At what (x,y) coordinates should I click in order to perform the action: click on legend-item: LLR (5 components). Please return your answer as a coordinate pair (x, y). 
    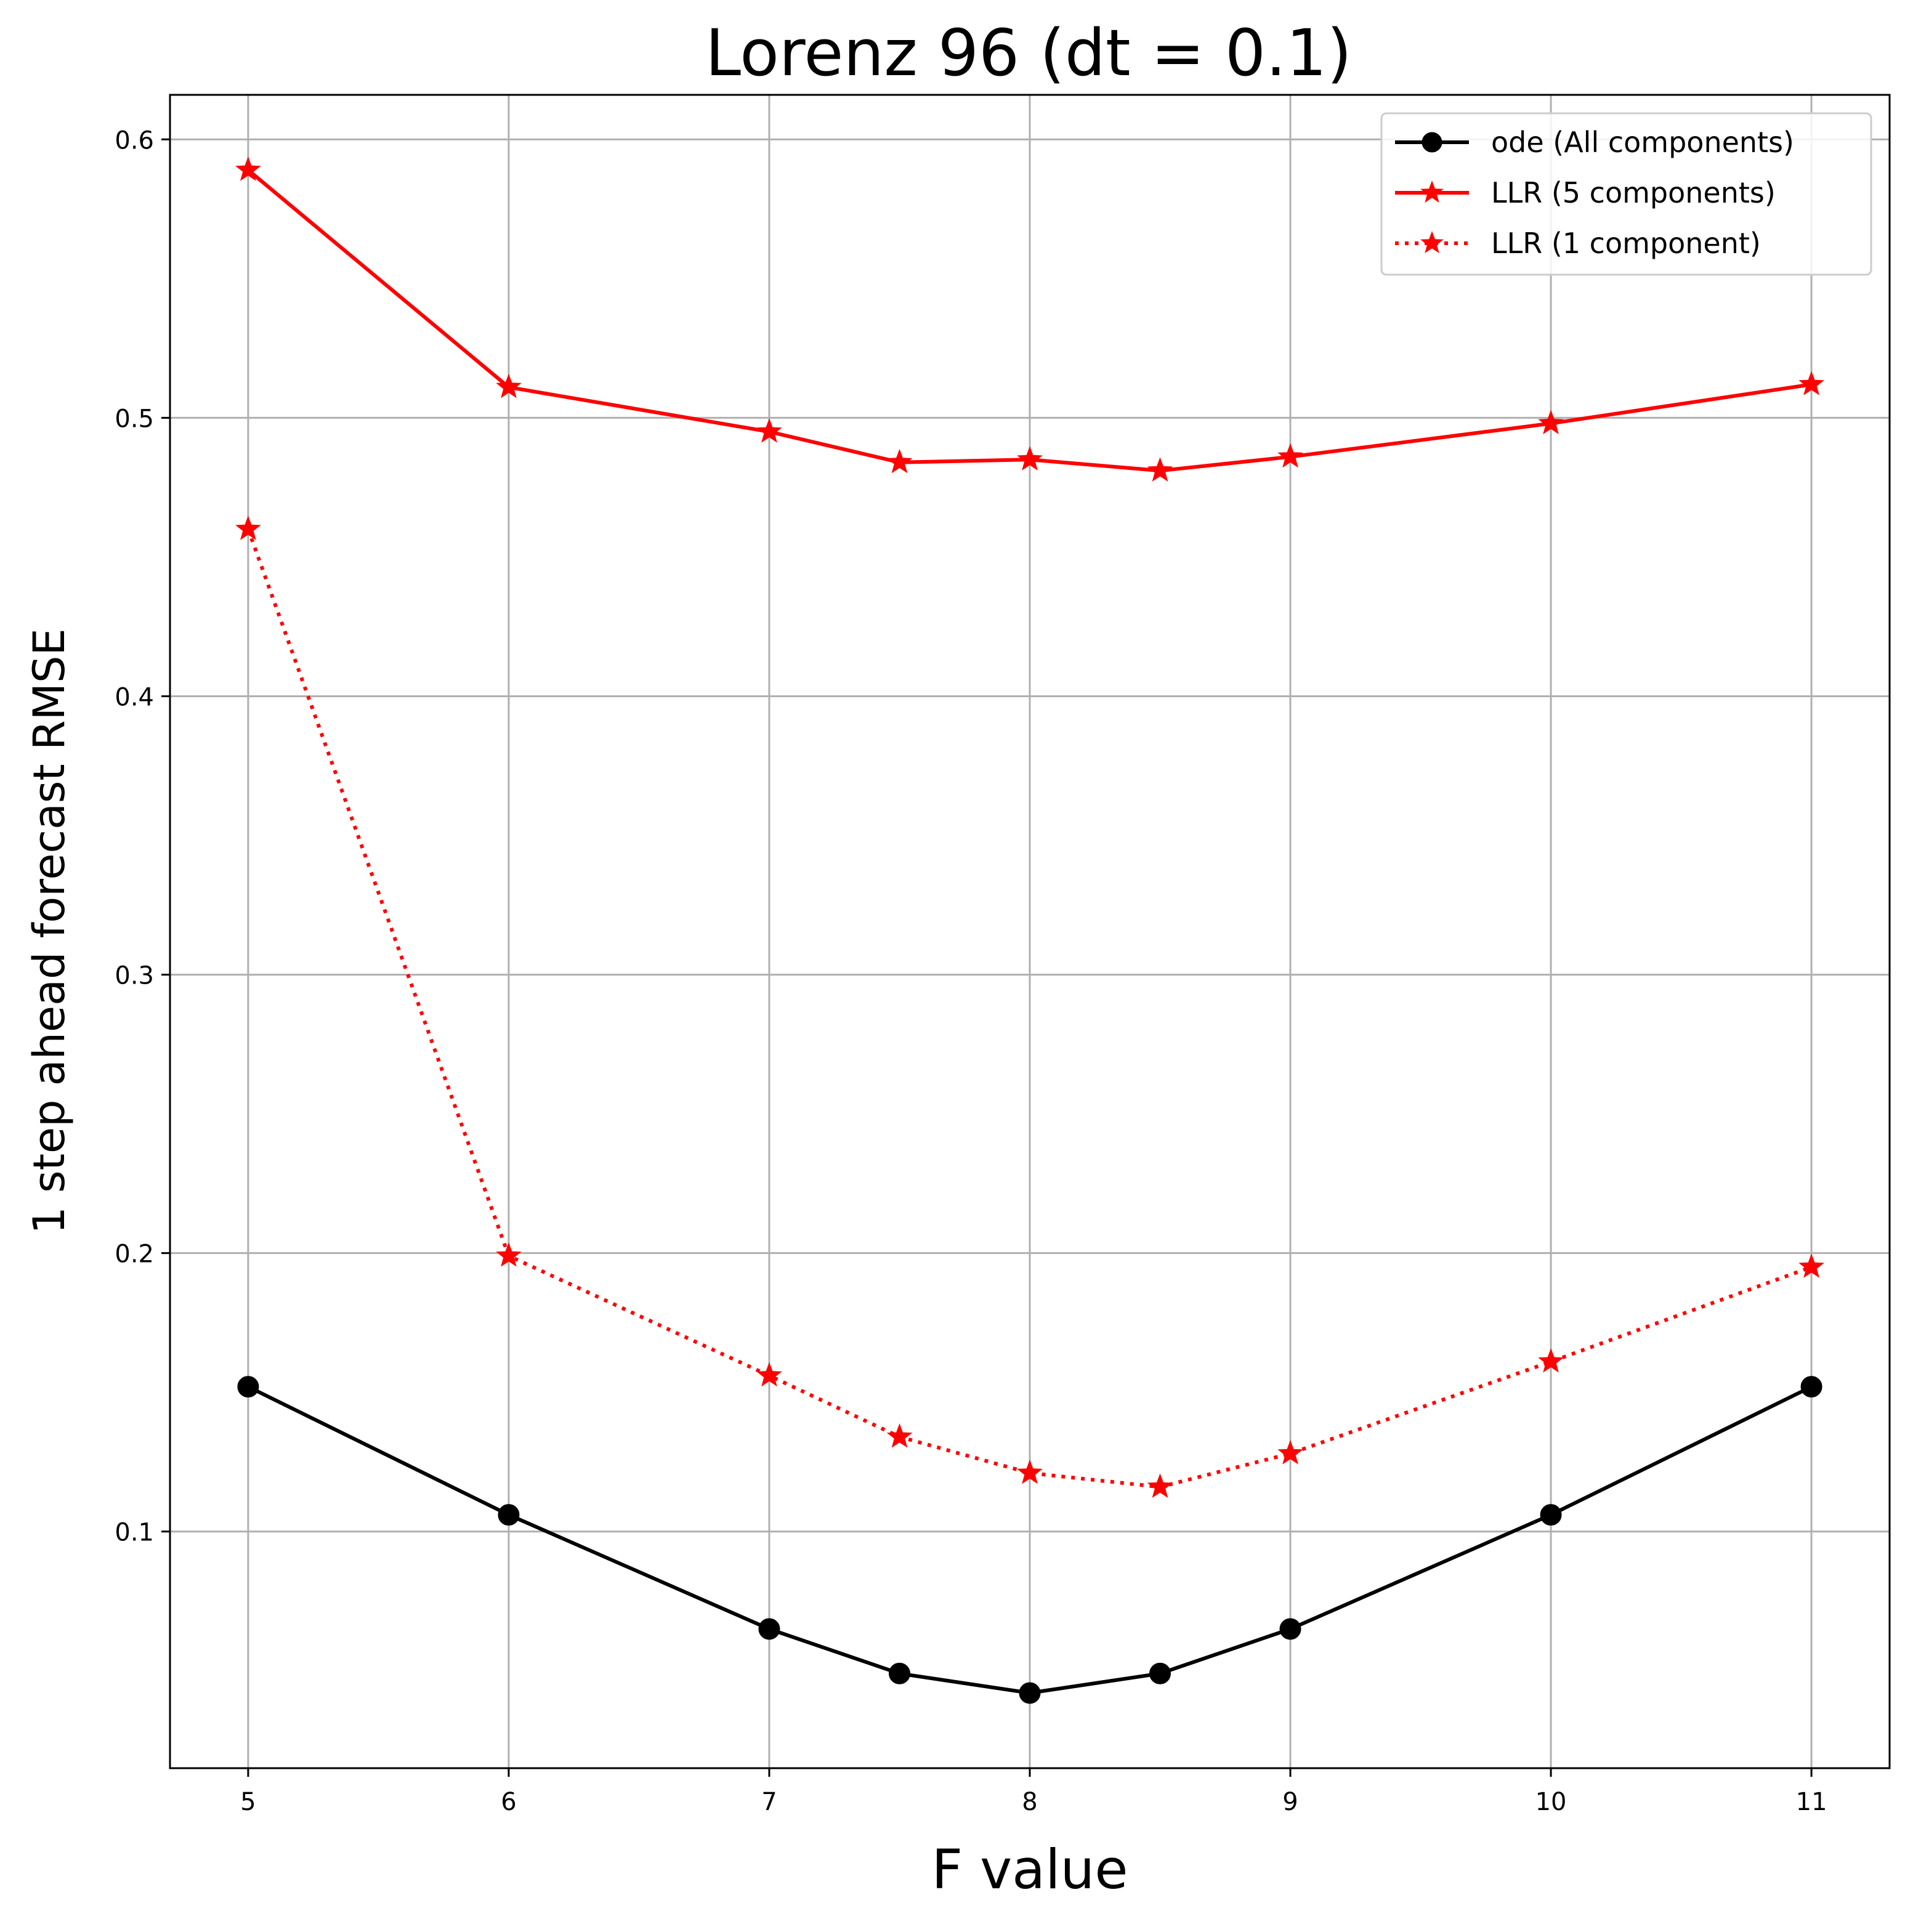
    Looking at the image, I should click on (1585, 192).